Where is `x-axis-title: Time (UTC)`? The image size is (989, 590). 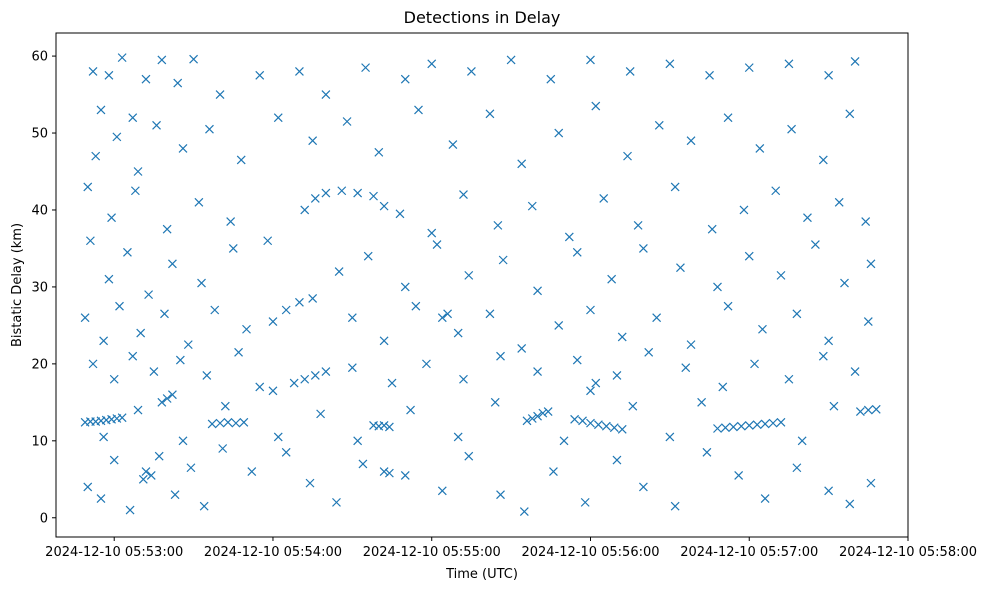 x-axis-title: Time (UTC) is located at coordinates (481, 574).